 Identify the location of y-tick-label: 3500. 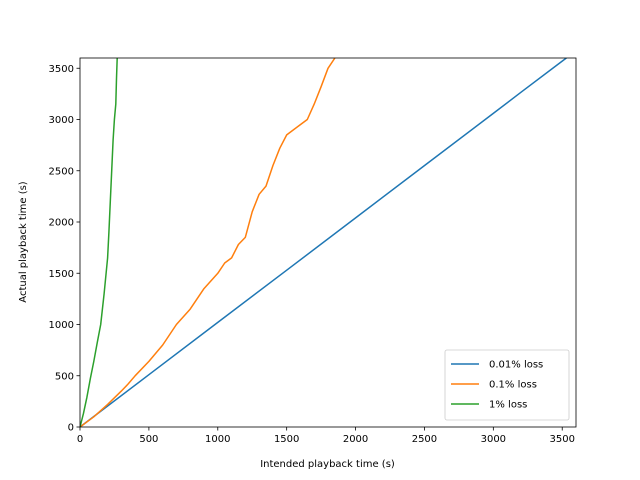
(61, 69).